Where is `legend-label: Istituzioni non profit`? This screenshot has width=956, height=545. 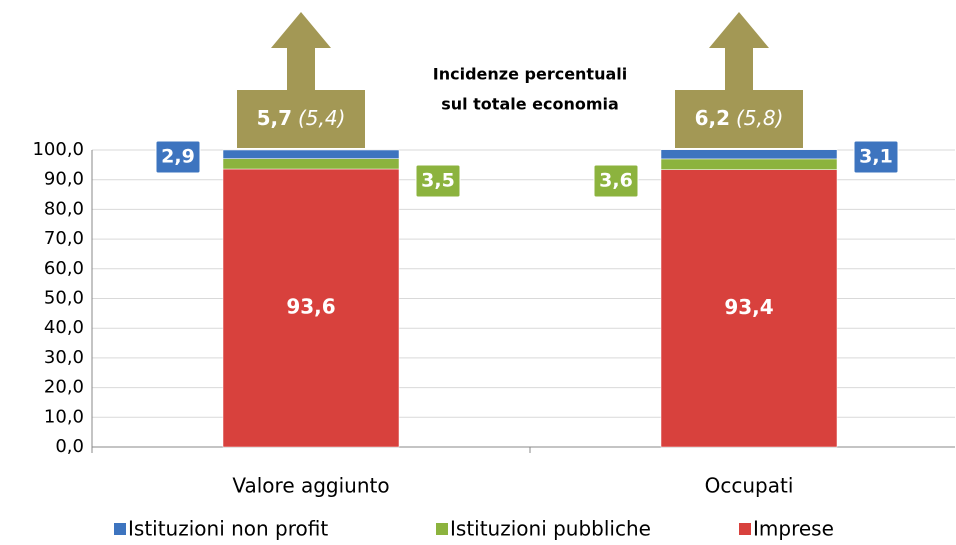 legend-label: Istituzioni non profit is located at coordinates (228, 529).